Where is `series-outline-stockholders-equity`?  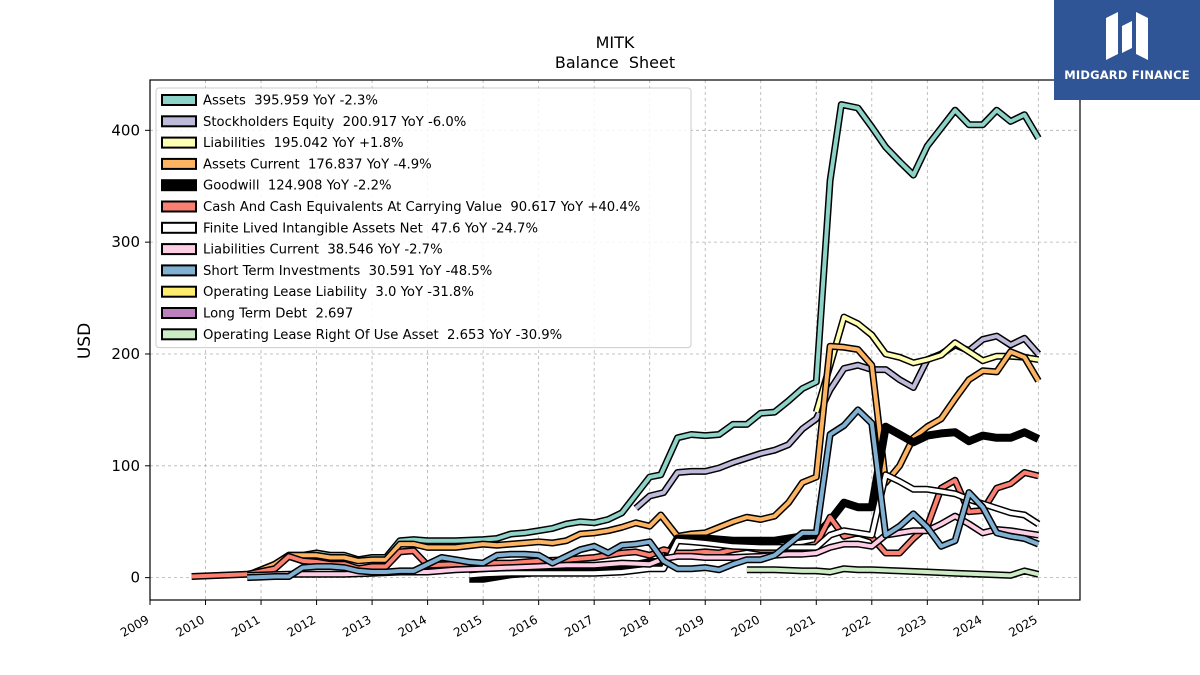
series-outline-stockholders-equity is located at coordinates (837, 421).